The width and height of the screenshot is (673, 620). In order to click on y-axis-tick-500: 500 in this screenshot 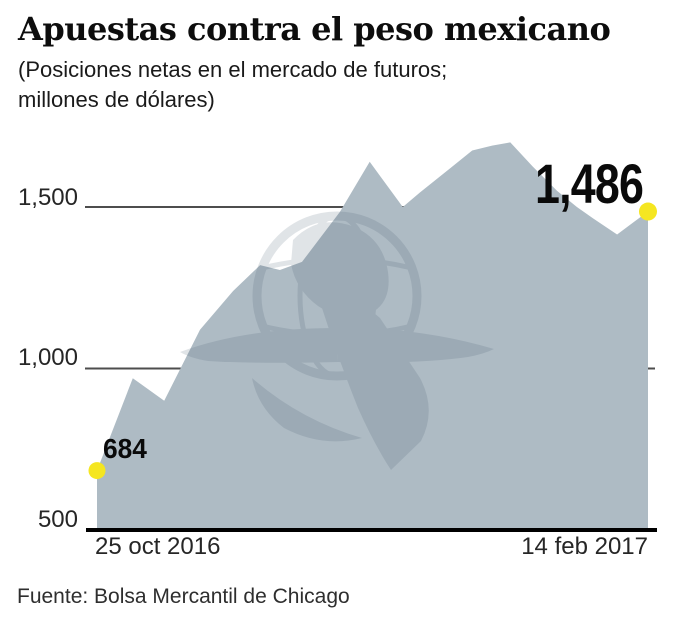, I will do `click(57, 519)`.